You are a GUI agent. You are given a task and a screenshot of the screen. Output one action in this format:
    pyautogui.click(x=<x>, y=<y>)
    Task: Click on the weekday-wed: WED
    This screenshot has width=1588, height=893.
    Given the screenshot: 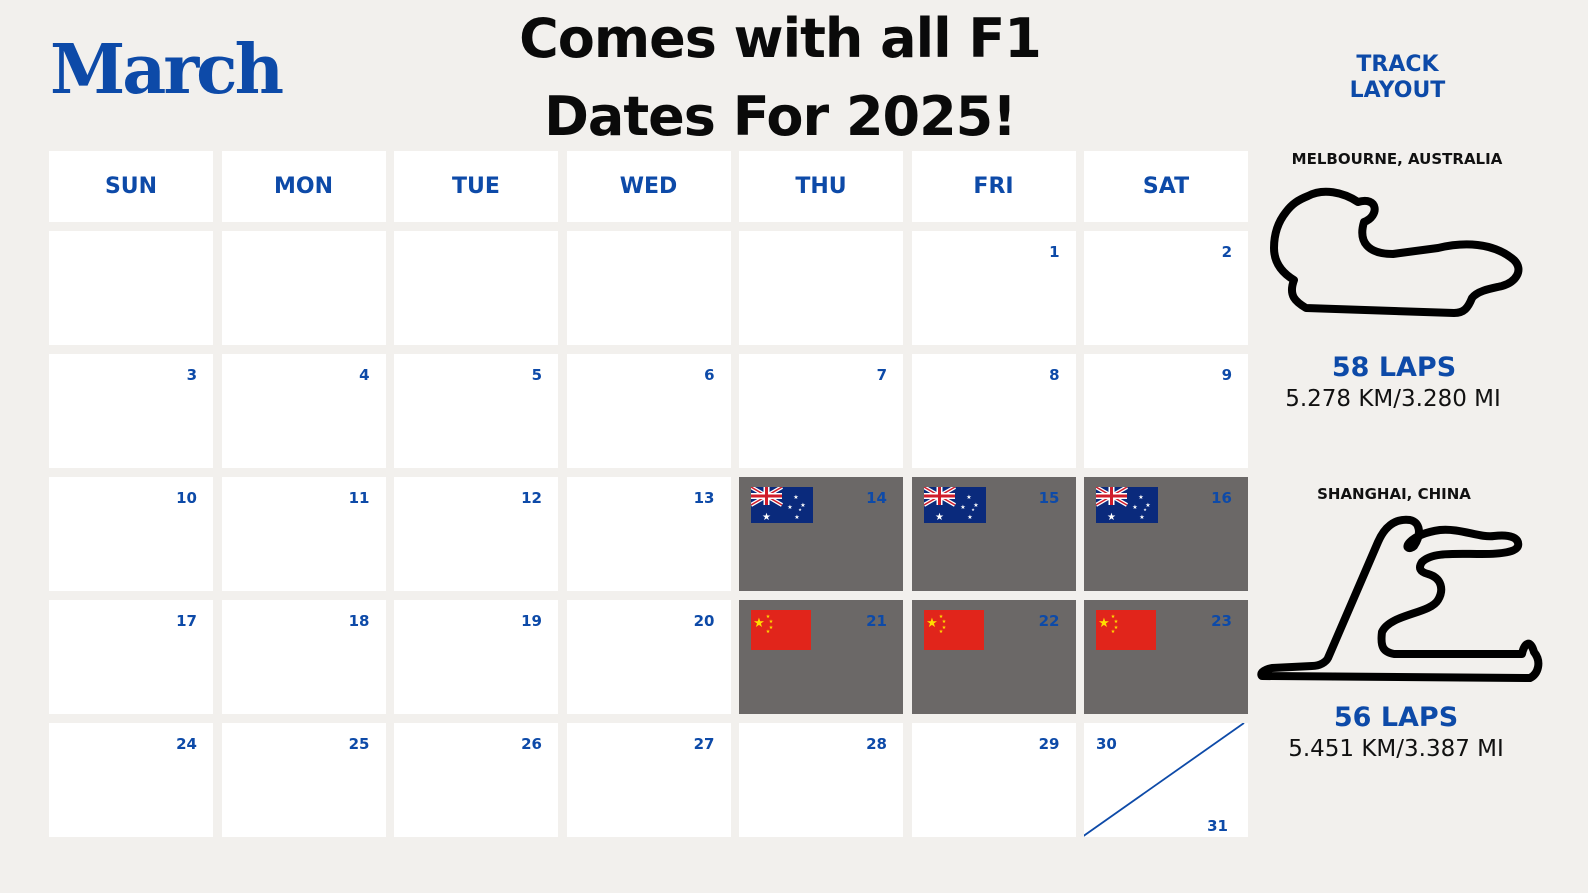 What is the action you would take?
    pyautogui.click(x=648, y=186)
    